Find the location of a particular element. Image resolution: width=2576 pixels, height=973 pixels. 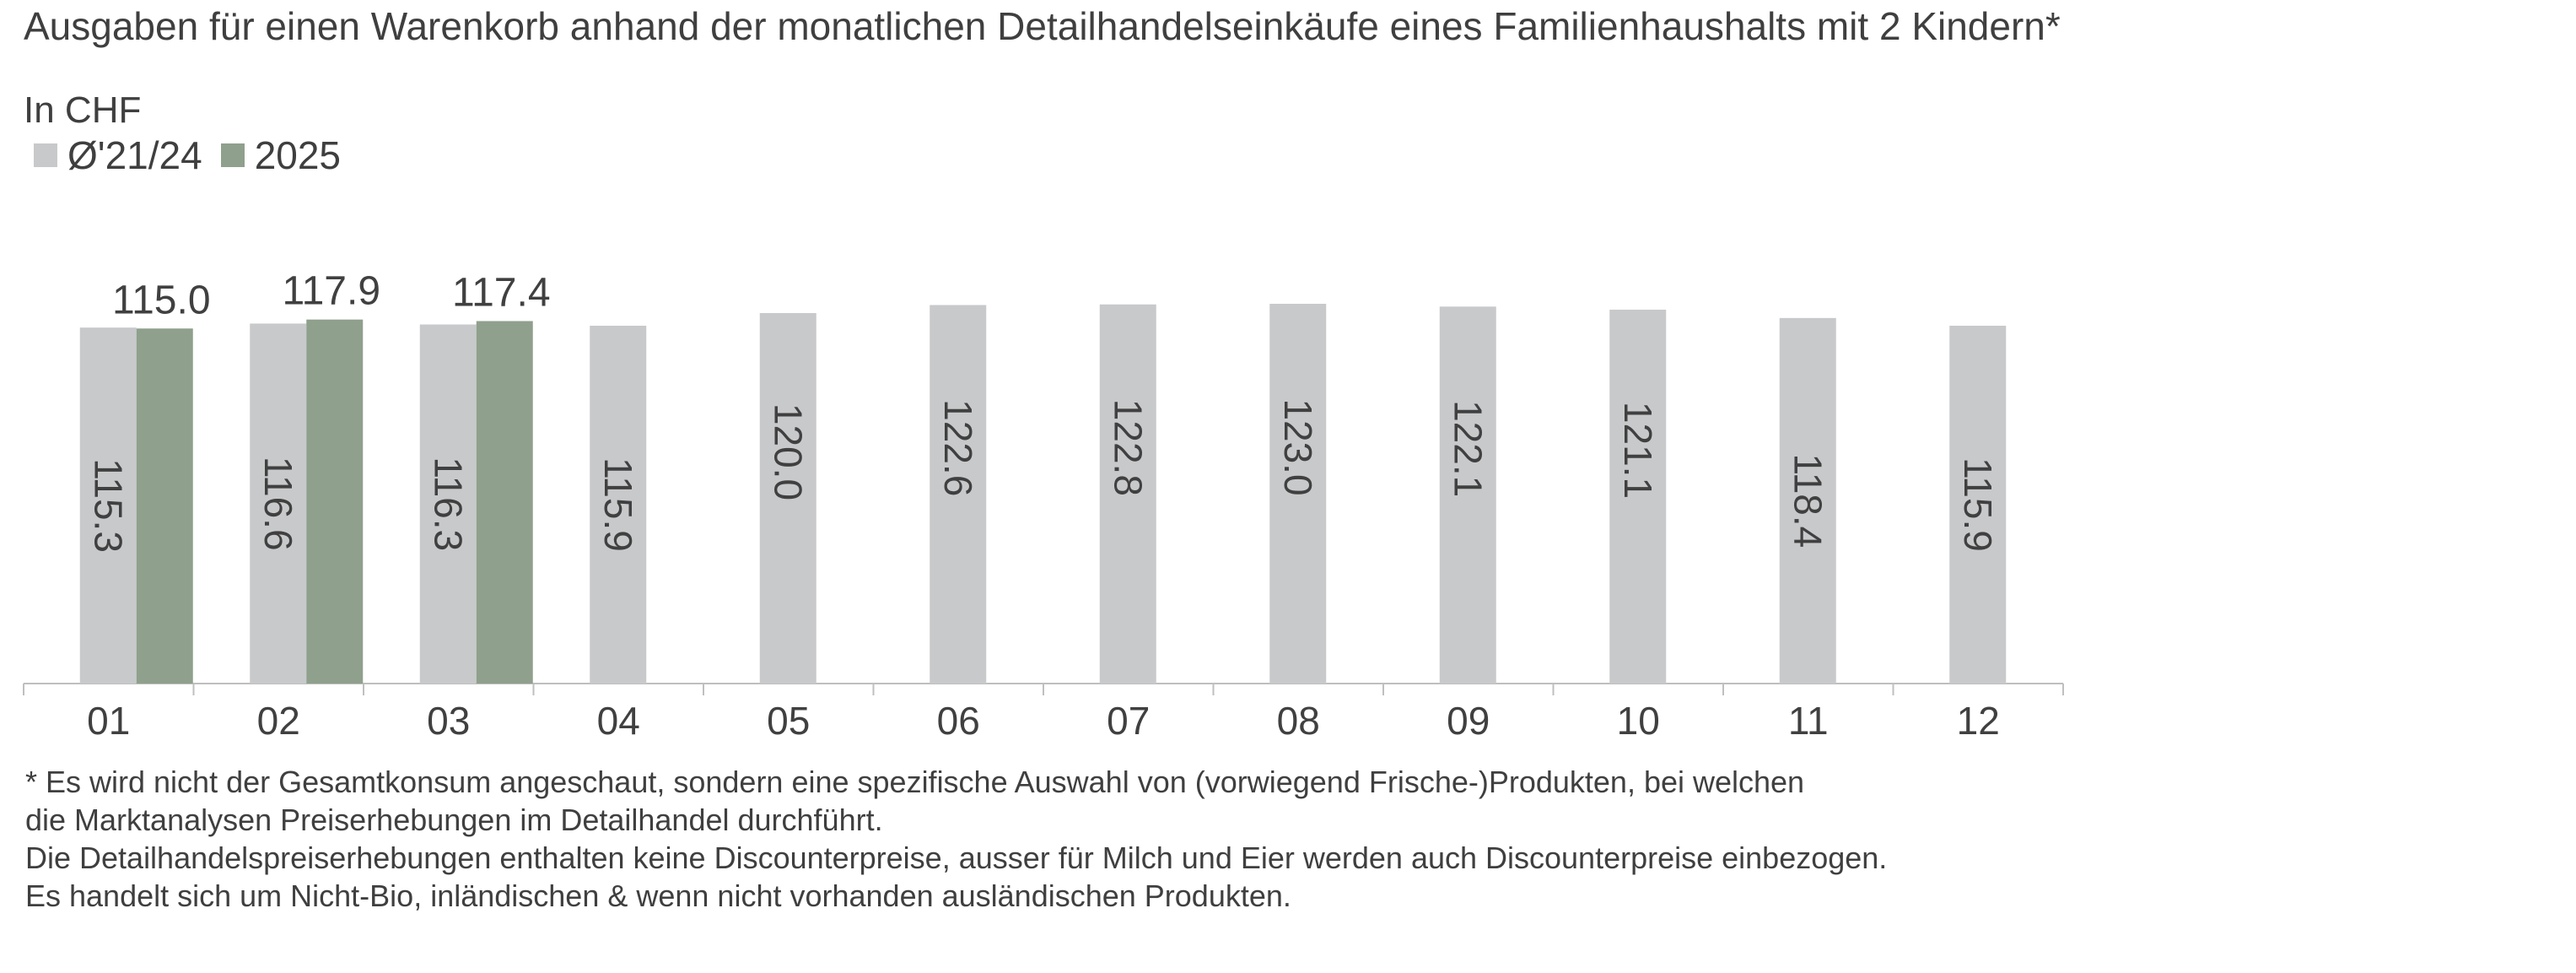

legend-swatch-avg is located at coordinates (45, 155).